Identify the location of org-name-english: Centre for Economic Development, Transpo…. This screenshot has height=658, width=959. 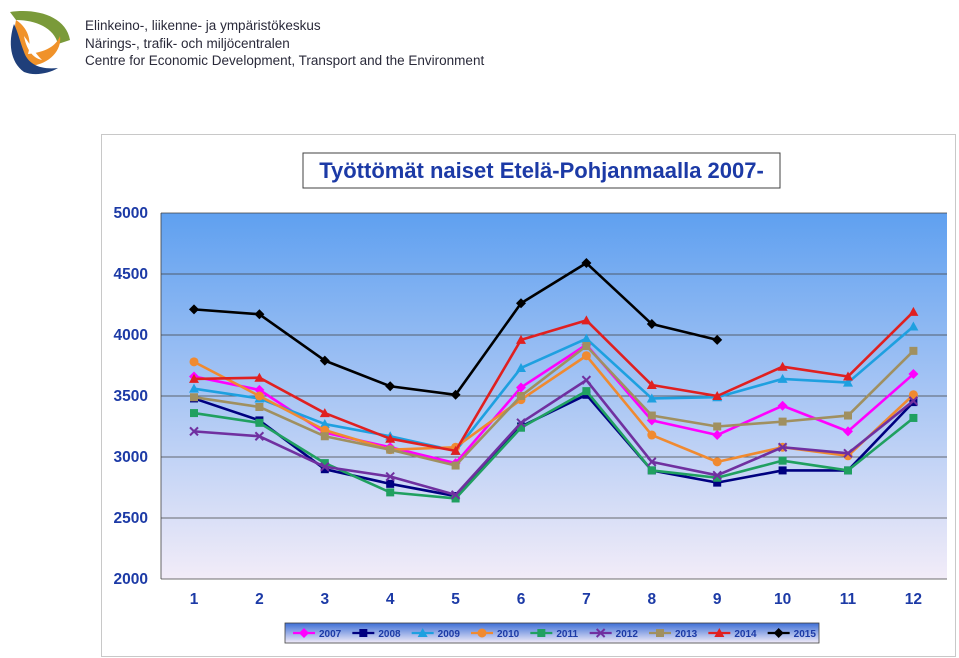
(285, 60).